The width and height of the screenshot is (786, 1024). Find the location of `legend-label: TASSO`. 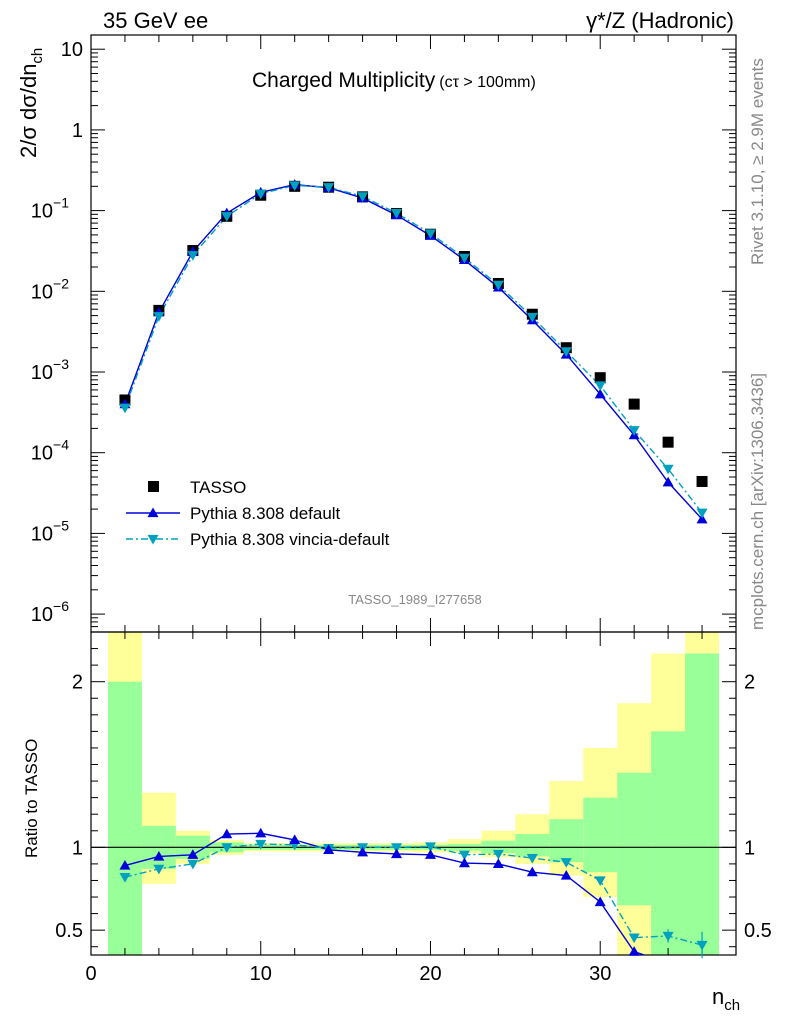

legend-label: TASSO is located at coordinates (218, 487).